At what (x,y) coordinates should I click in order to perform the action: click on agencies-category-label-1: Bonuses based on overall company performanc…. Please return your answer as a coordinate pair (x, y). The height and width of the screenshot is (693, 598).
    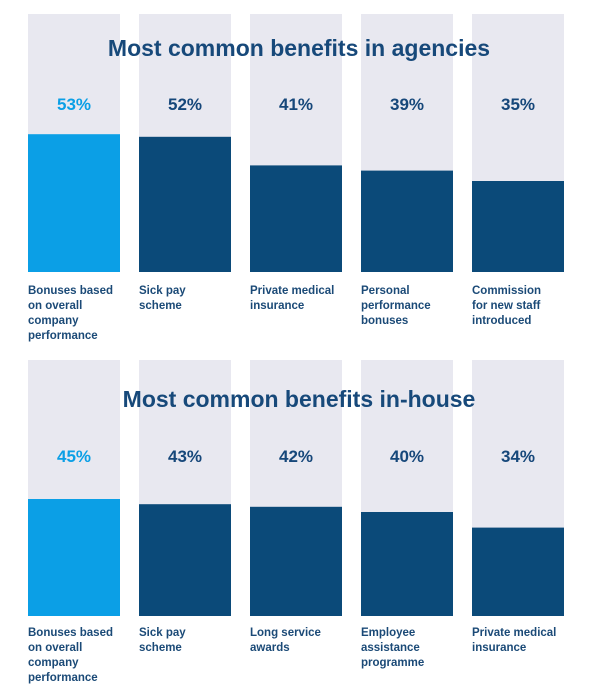
    Looking at the image, I should click on (70, 313).